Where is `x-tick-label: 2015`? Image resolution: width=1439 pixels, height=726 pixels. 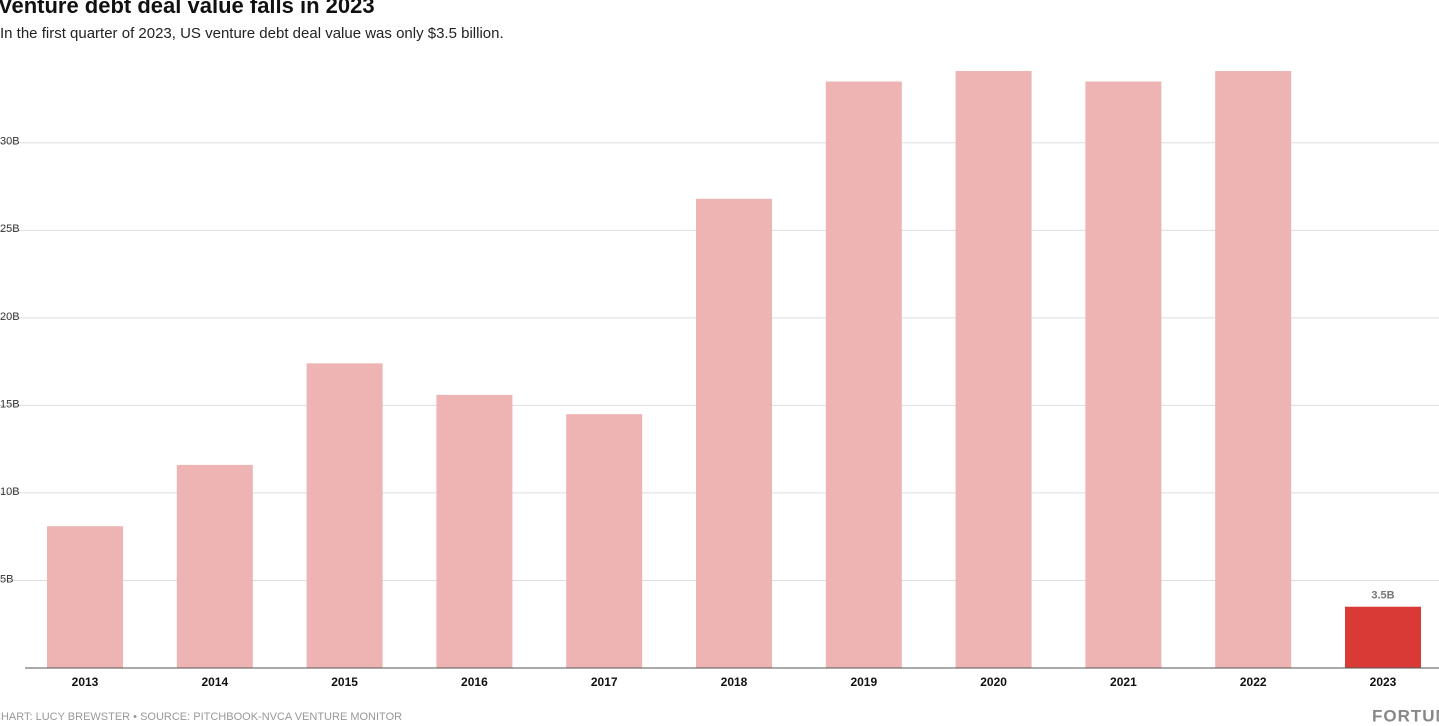
x-tick-label: 2015 is located at coordinates (344, 682).